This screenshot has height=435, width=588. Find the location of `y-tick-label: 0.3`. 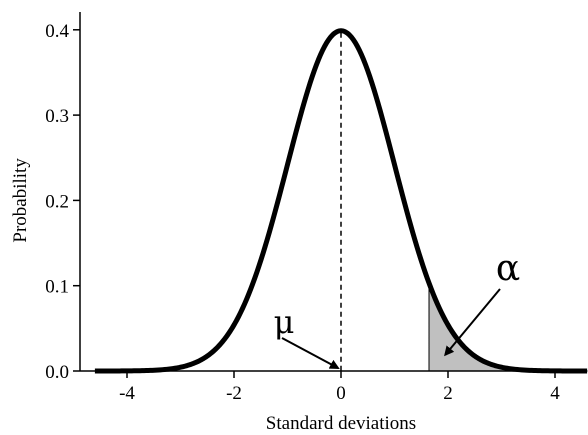

y-tick-label: 0.3 is located at coordinates (57, 116).